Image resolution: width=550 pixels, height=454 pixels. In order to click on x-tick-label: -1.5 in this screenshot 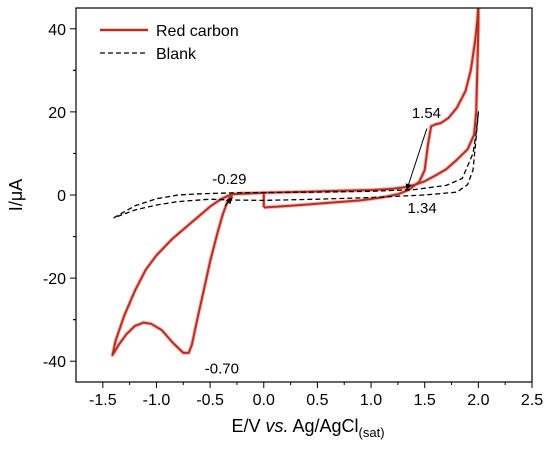, I will do `click(103, 400)`.